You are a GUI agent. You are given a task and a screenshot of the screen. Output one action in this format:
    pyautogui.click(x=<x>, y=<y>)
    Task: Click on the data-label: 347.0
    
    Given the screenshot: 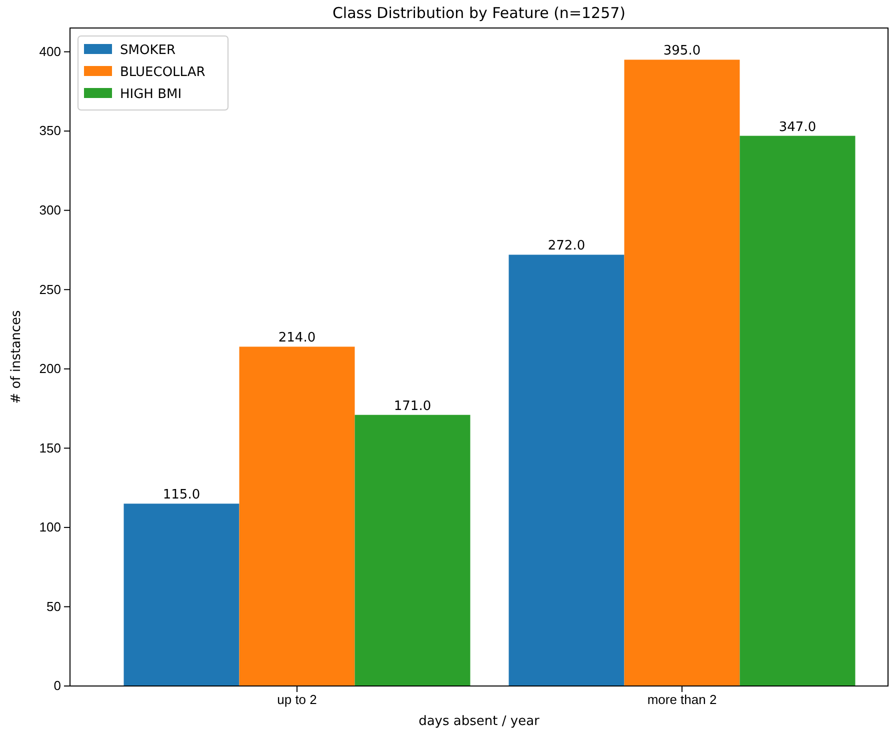 What is the action you would take?
    pyautogui.click(x=797, y=127)
    